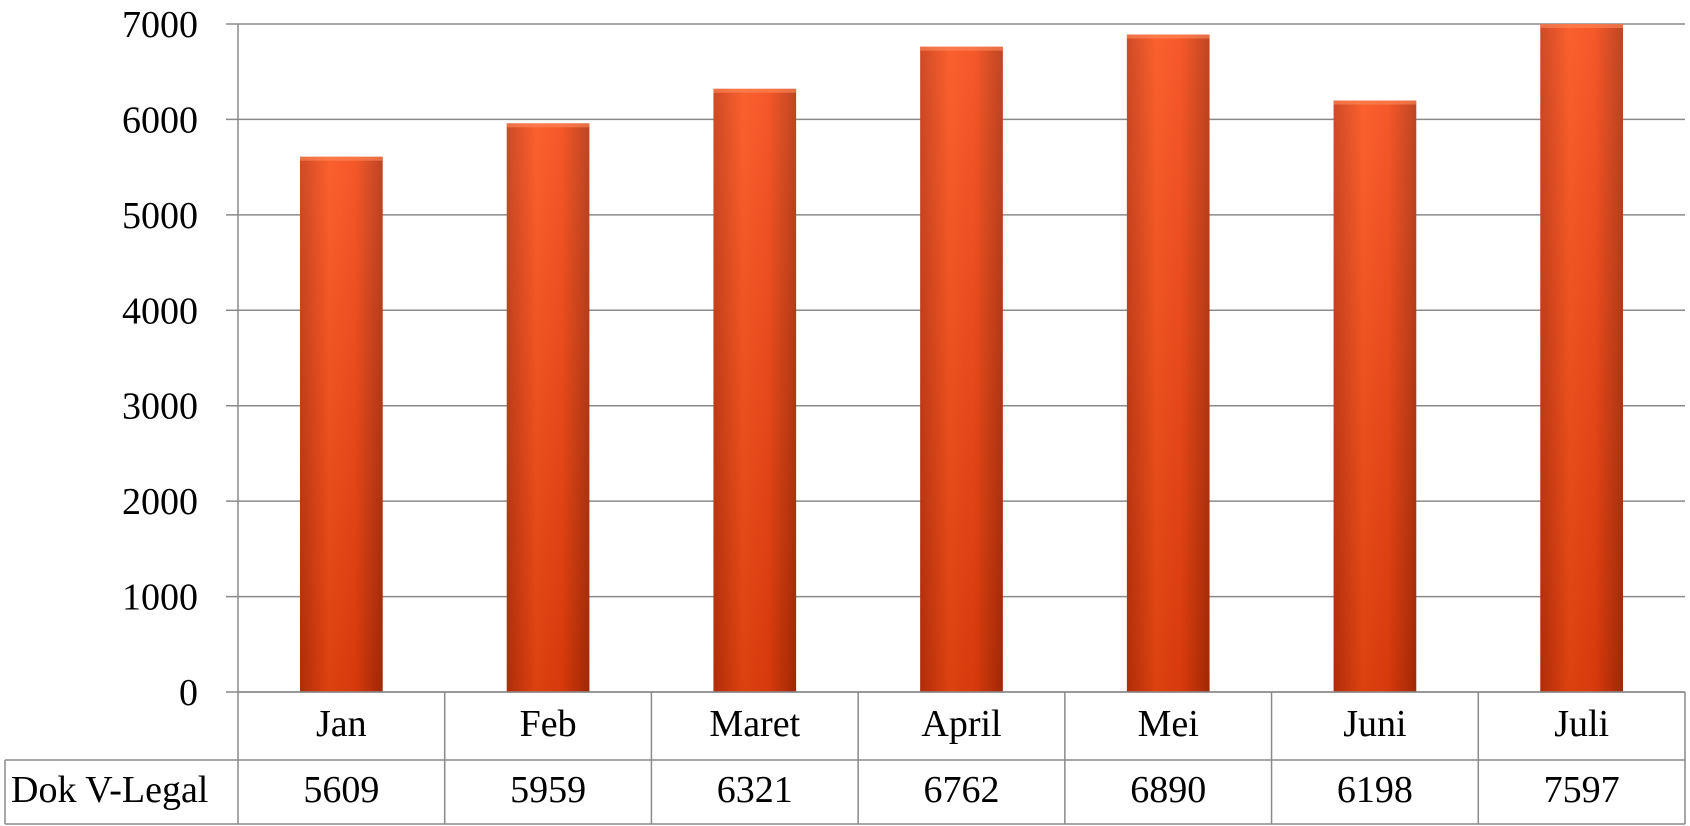 The width and height of the screenshot is (1690, 826). What do you see at coordinates (188, 693) in the screenshot?
I see `y-tick-label: 0` at bounding box center [188, 693].